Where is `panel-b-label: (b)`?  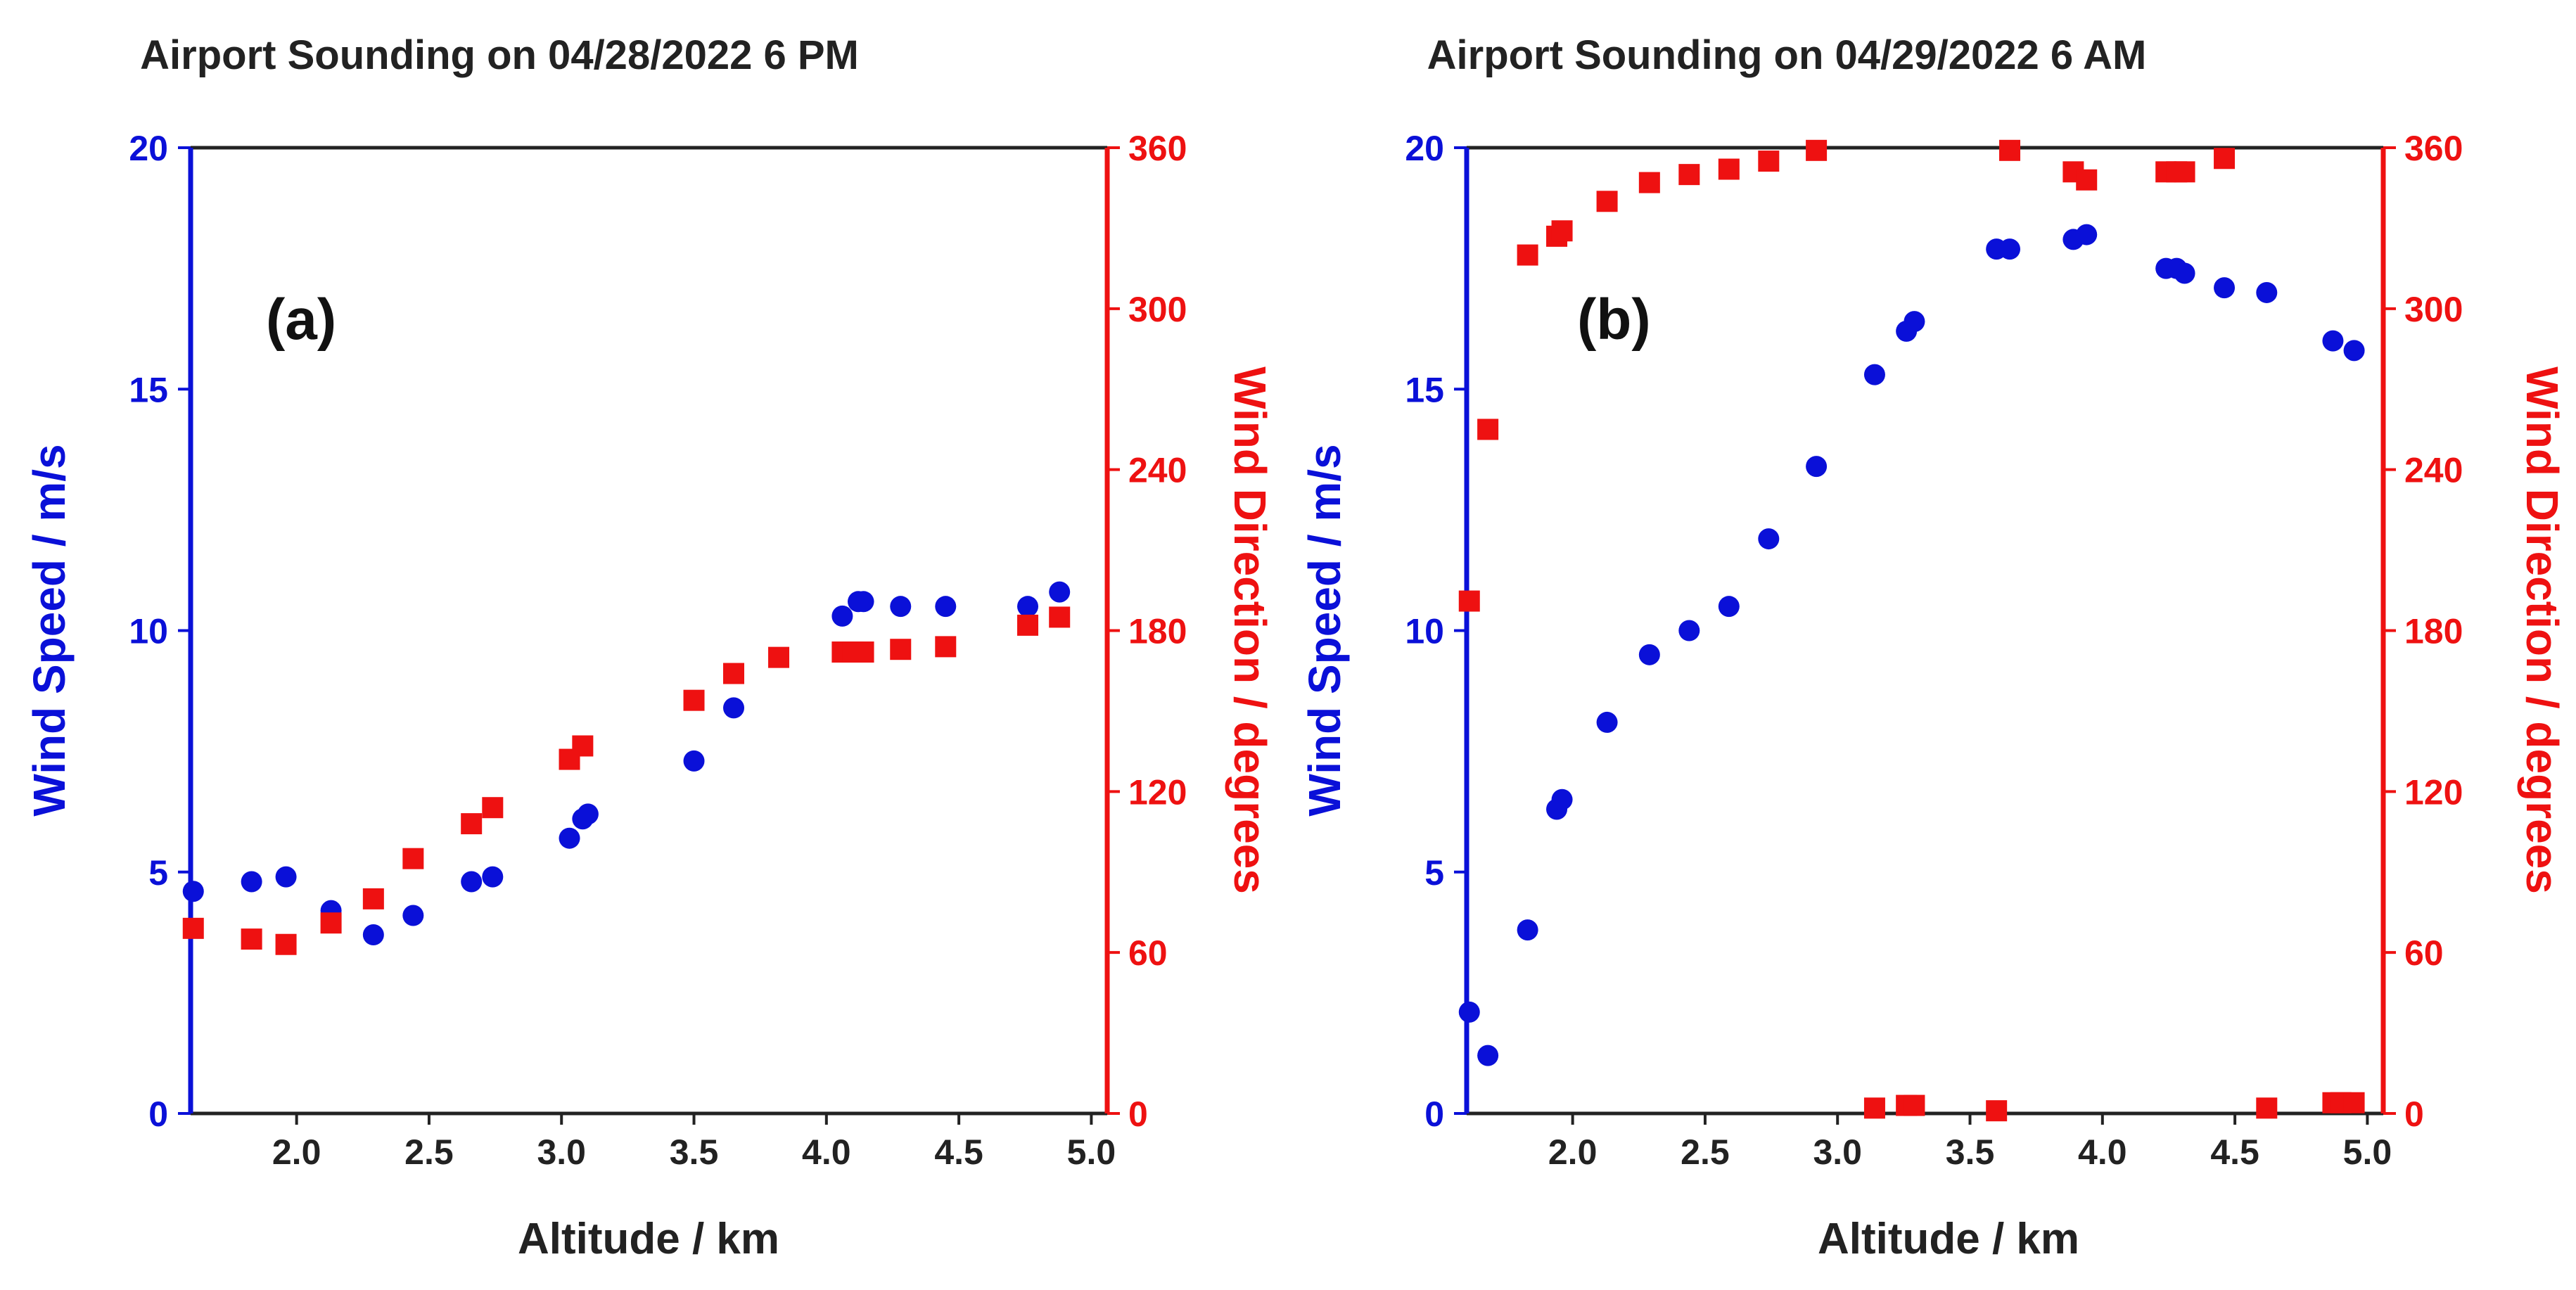 panel-b-label: (b) is located at coordinates (1614, 320).